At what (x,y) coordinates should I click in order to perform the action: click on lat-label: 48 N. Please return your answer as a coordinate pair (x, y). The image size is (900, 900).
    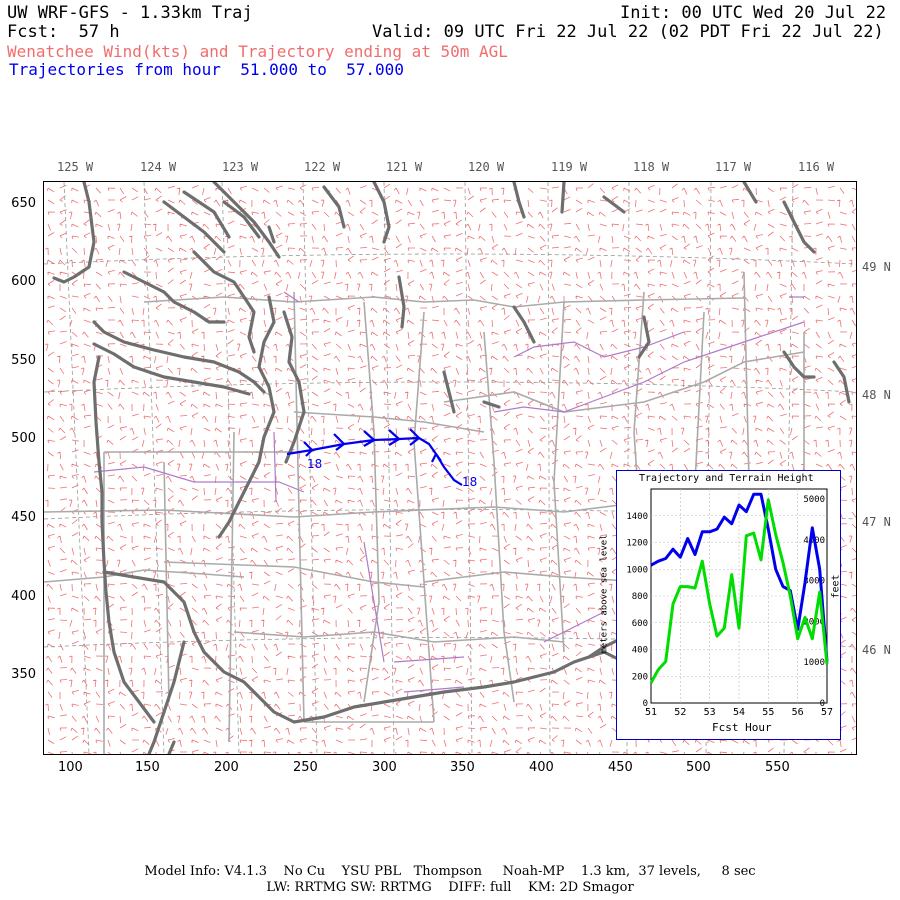
    Looking at the image, I should click on (876, 395).